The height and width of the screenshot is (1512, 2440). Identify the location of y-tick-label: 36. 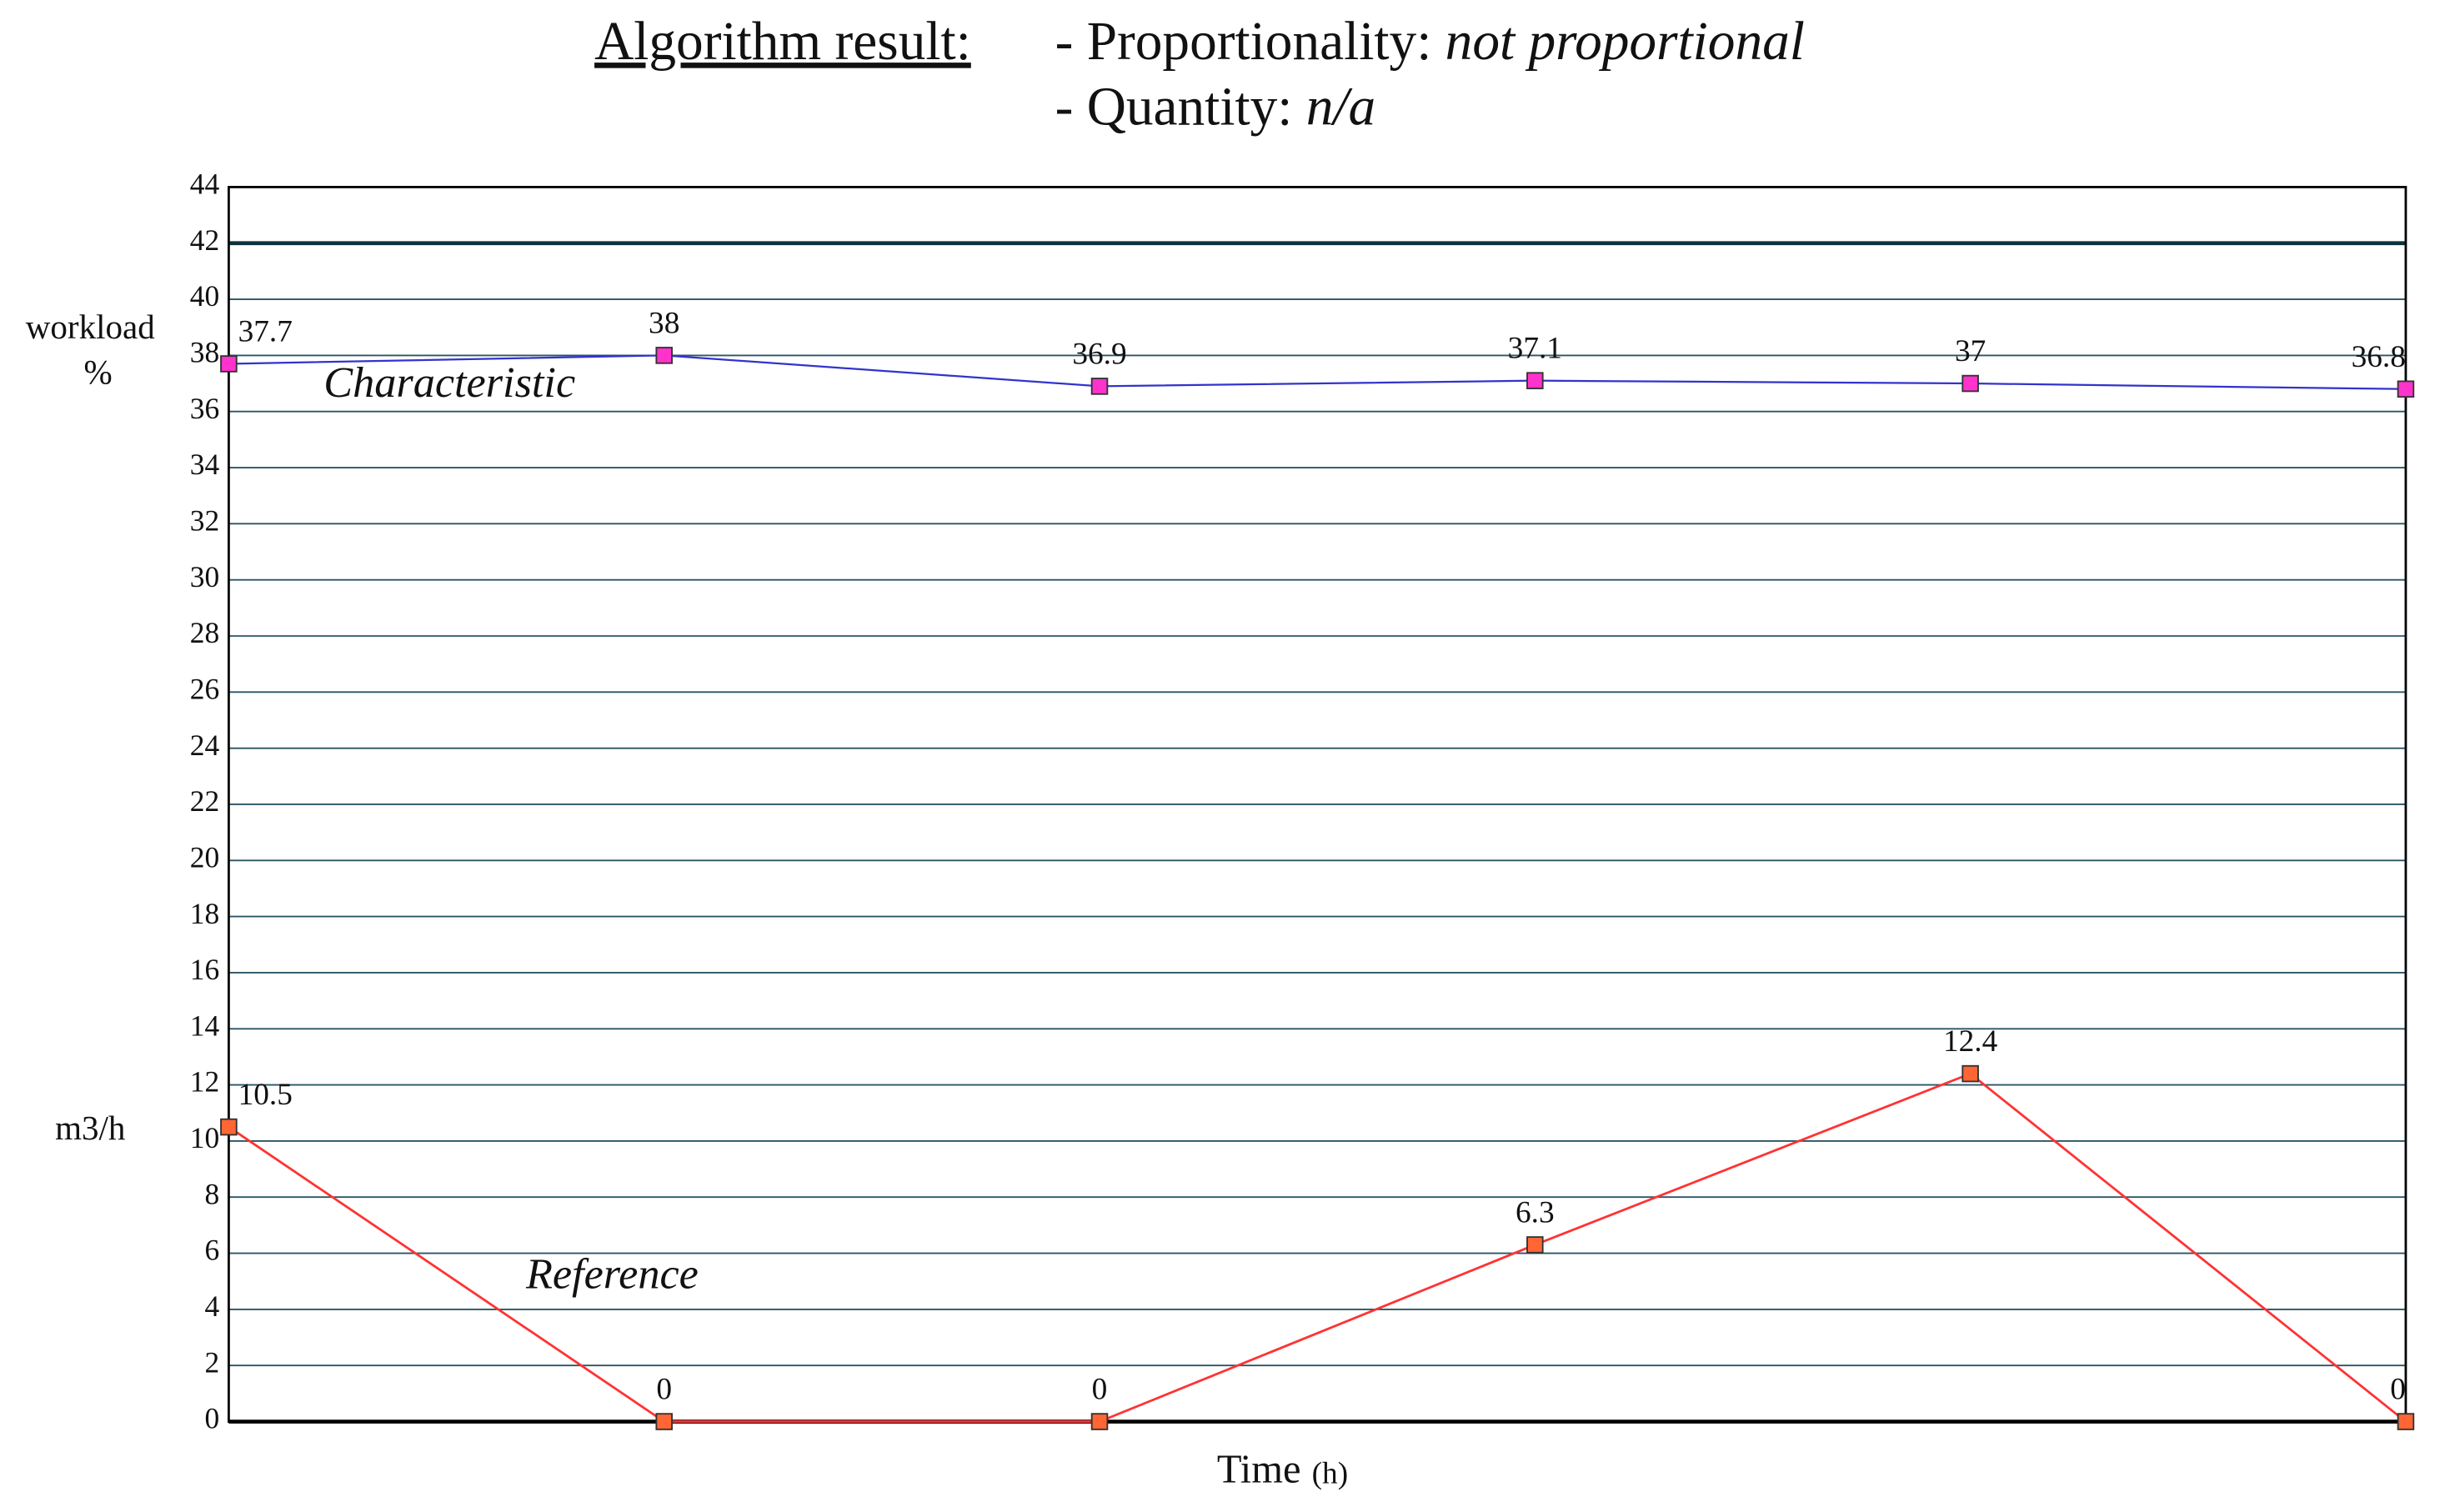
(204, 409).